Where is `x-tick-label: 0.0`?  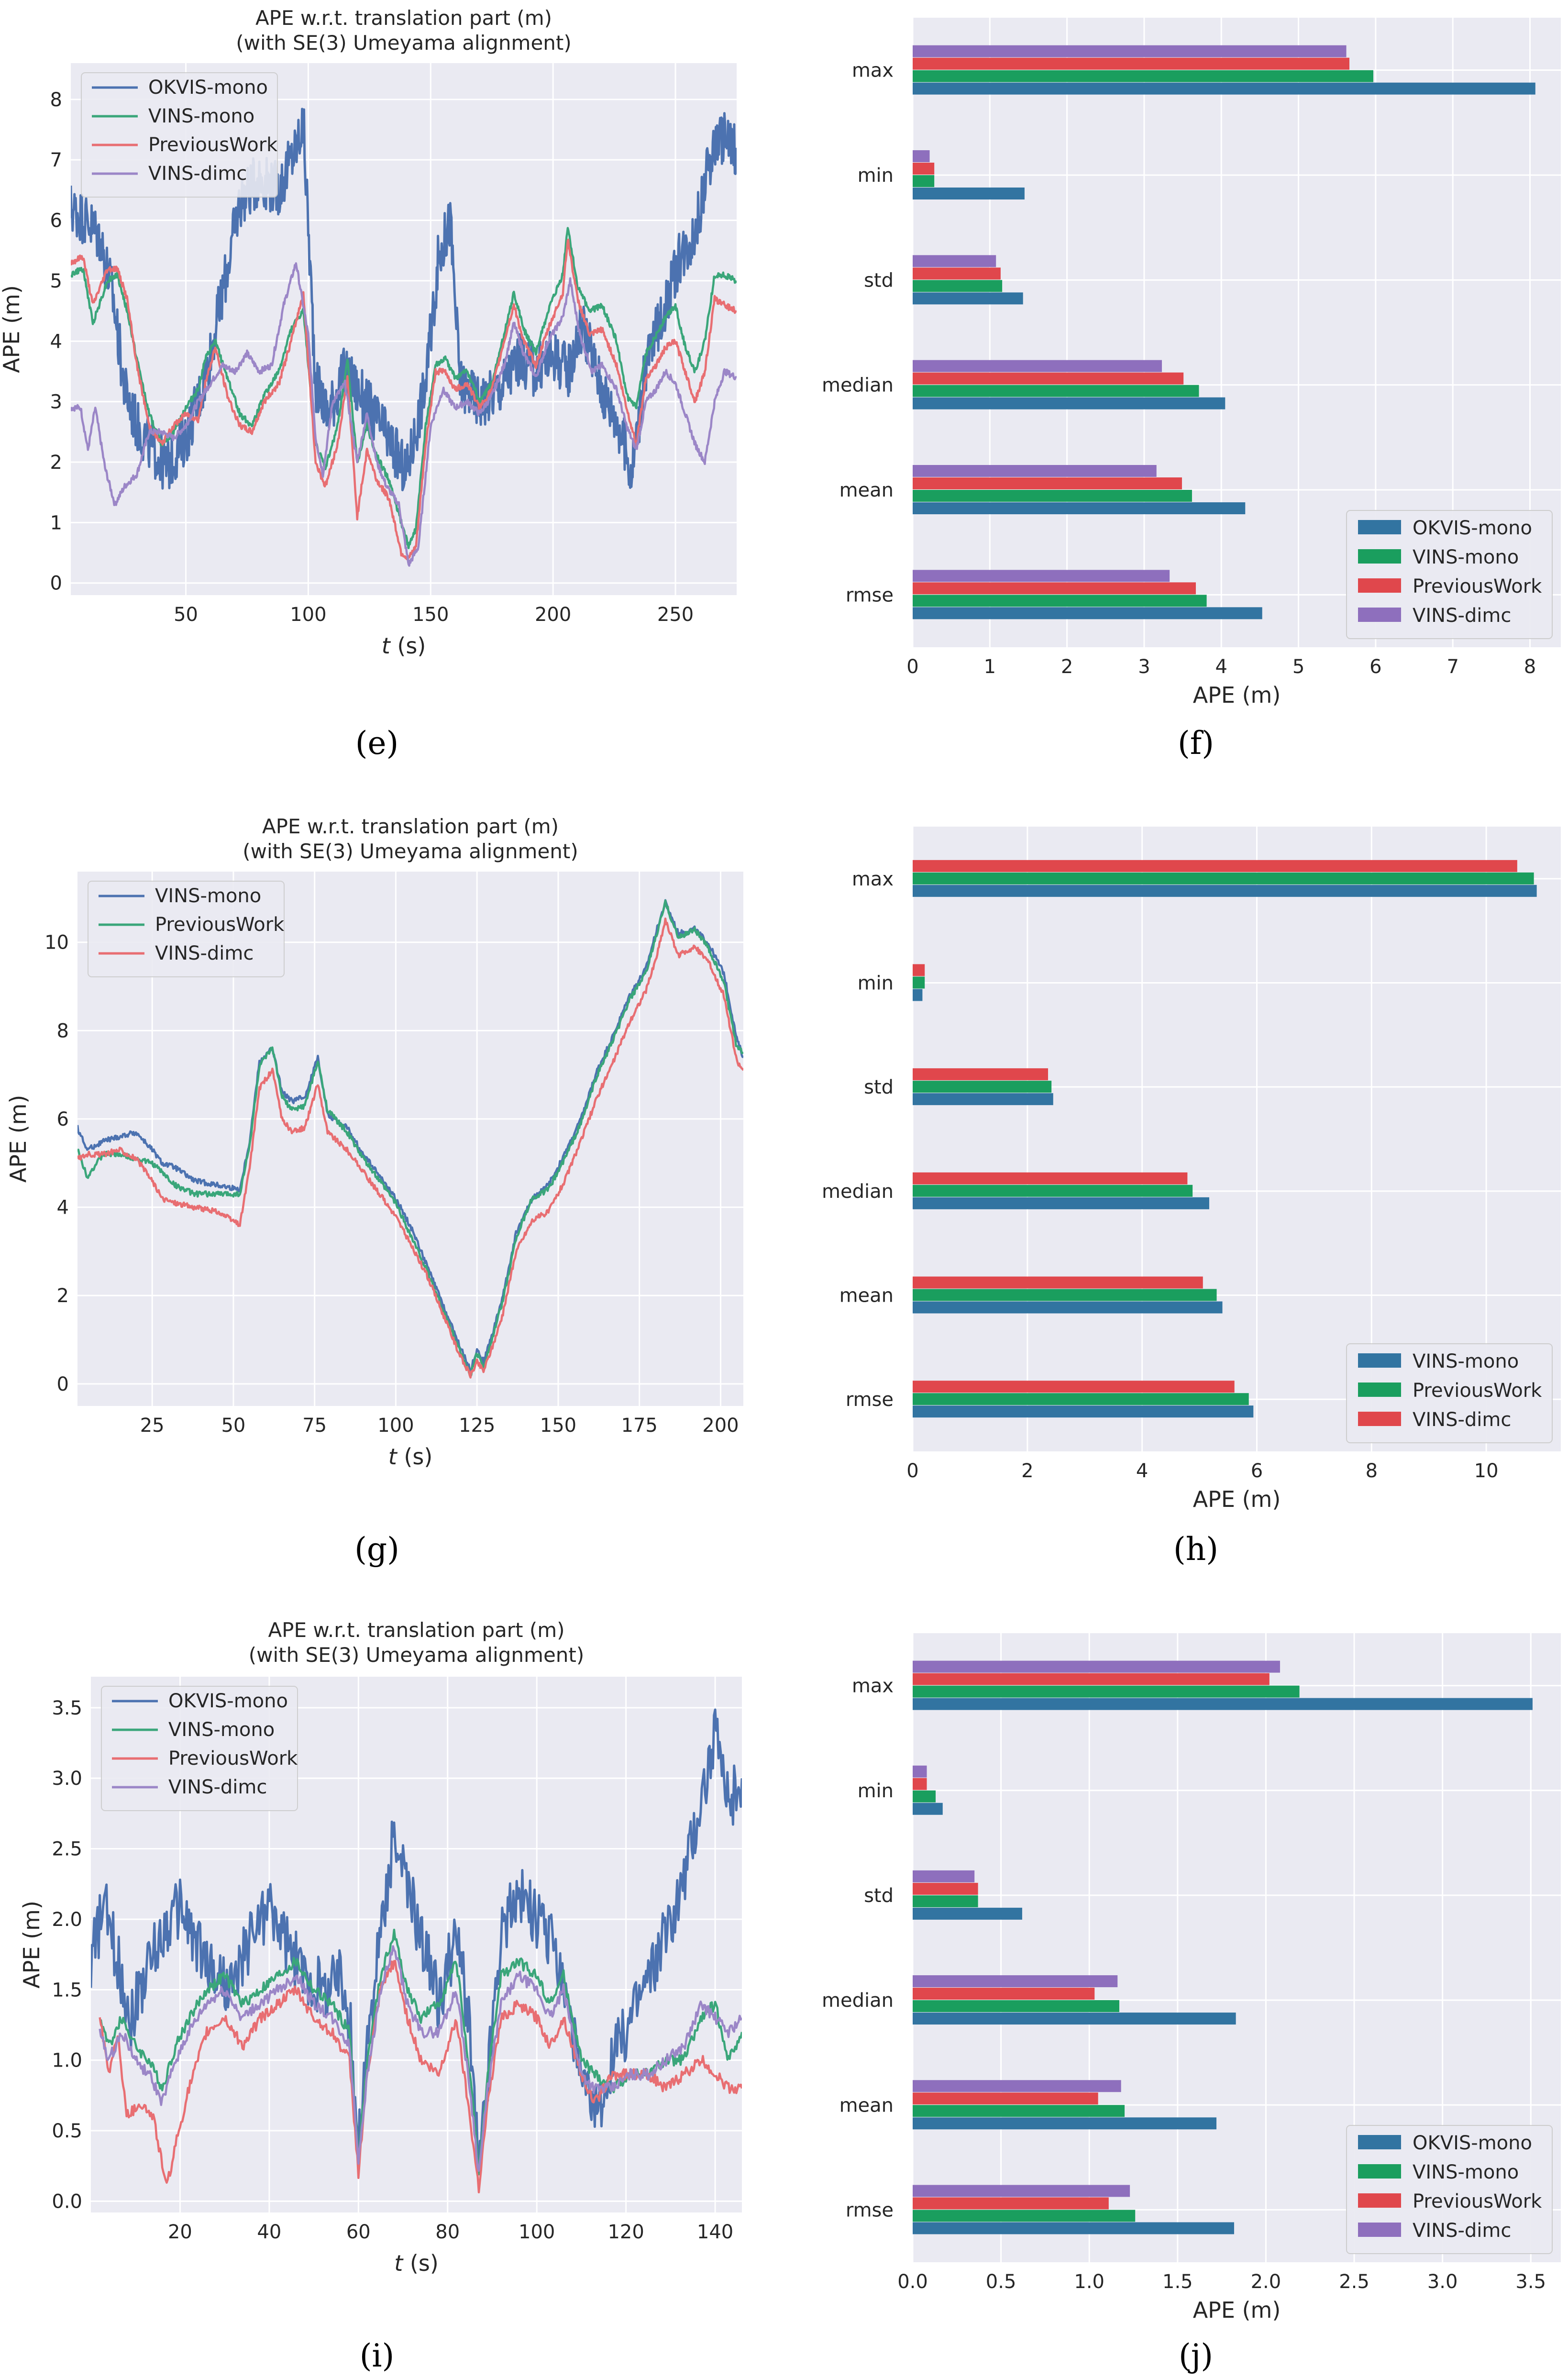 x-tick-label: 0.0 is located at coordinates (912, 2282).